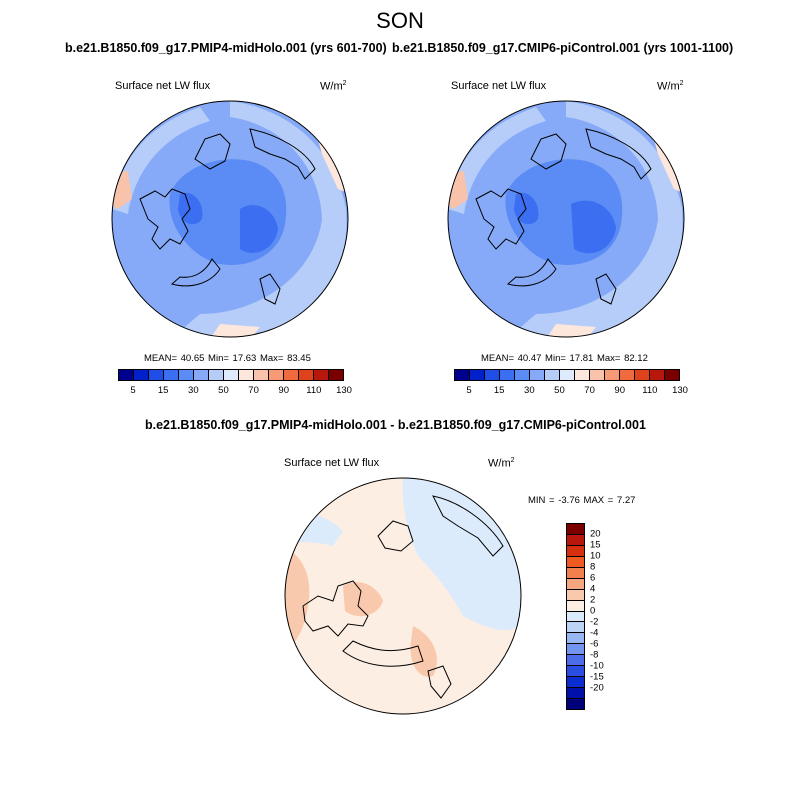 Image resolution: width=800 pixels, height=800 pixels. What do you see at coordinates (163, 86) in the screenshot?
I see `panel-1-field-label: Surface net LW flux` at bounding box center [163, 86].